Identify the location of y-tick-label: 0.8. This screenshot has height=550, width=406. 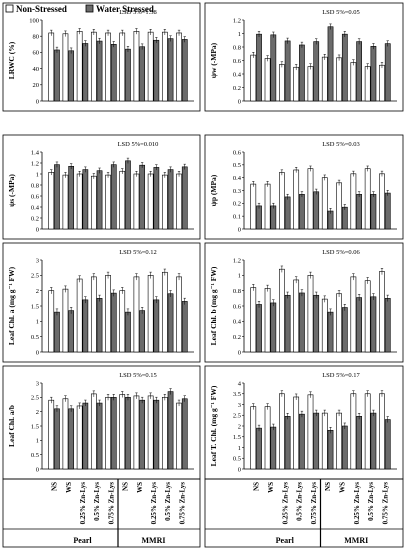
(35, 185).